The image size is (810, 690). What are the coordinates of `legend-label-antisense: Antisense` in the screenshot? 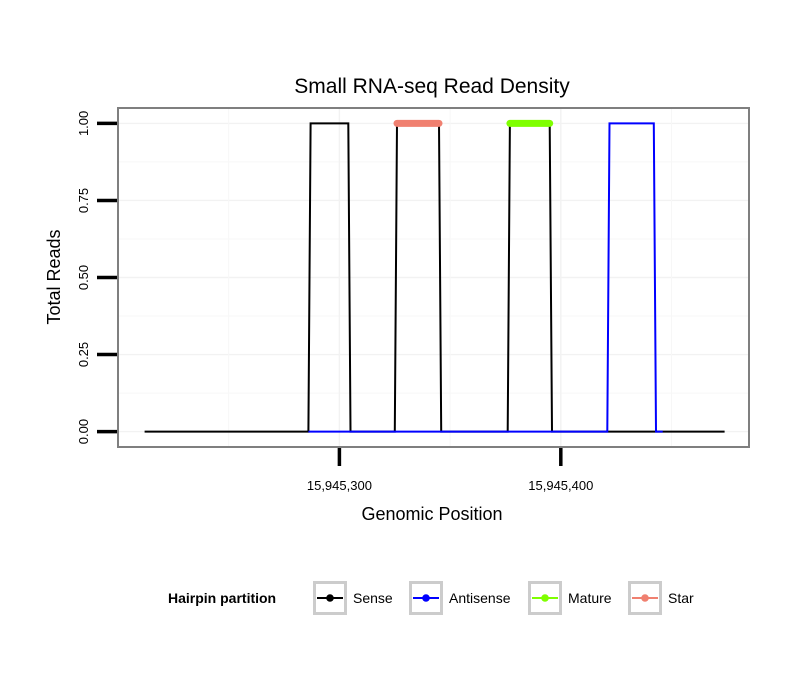 It's located at (480, 598).